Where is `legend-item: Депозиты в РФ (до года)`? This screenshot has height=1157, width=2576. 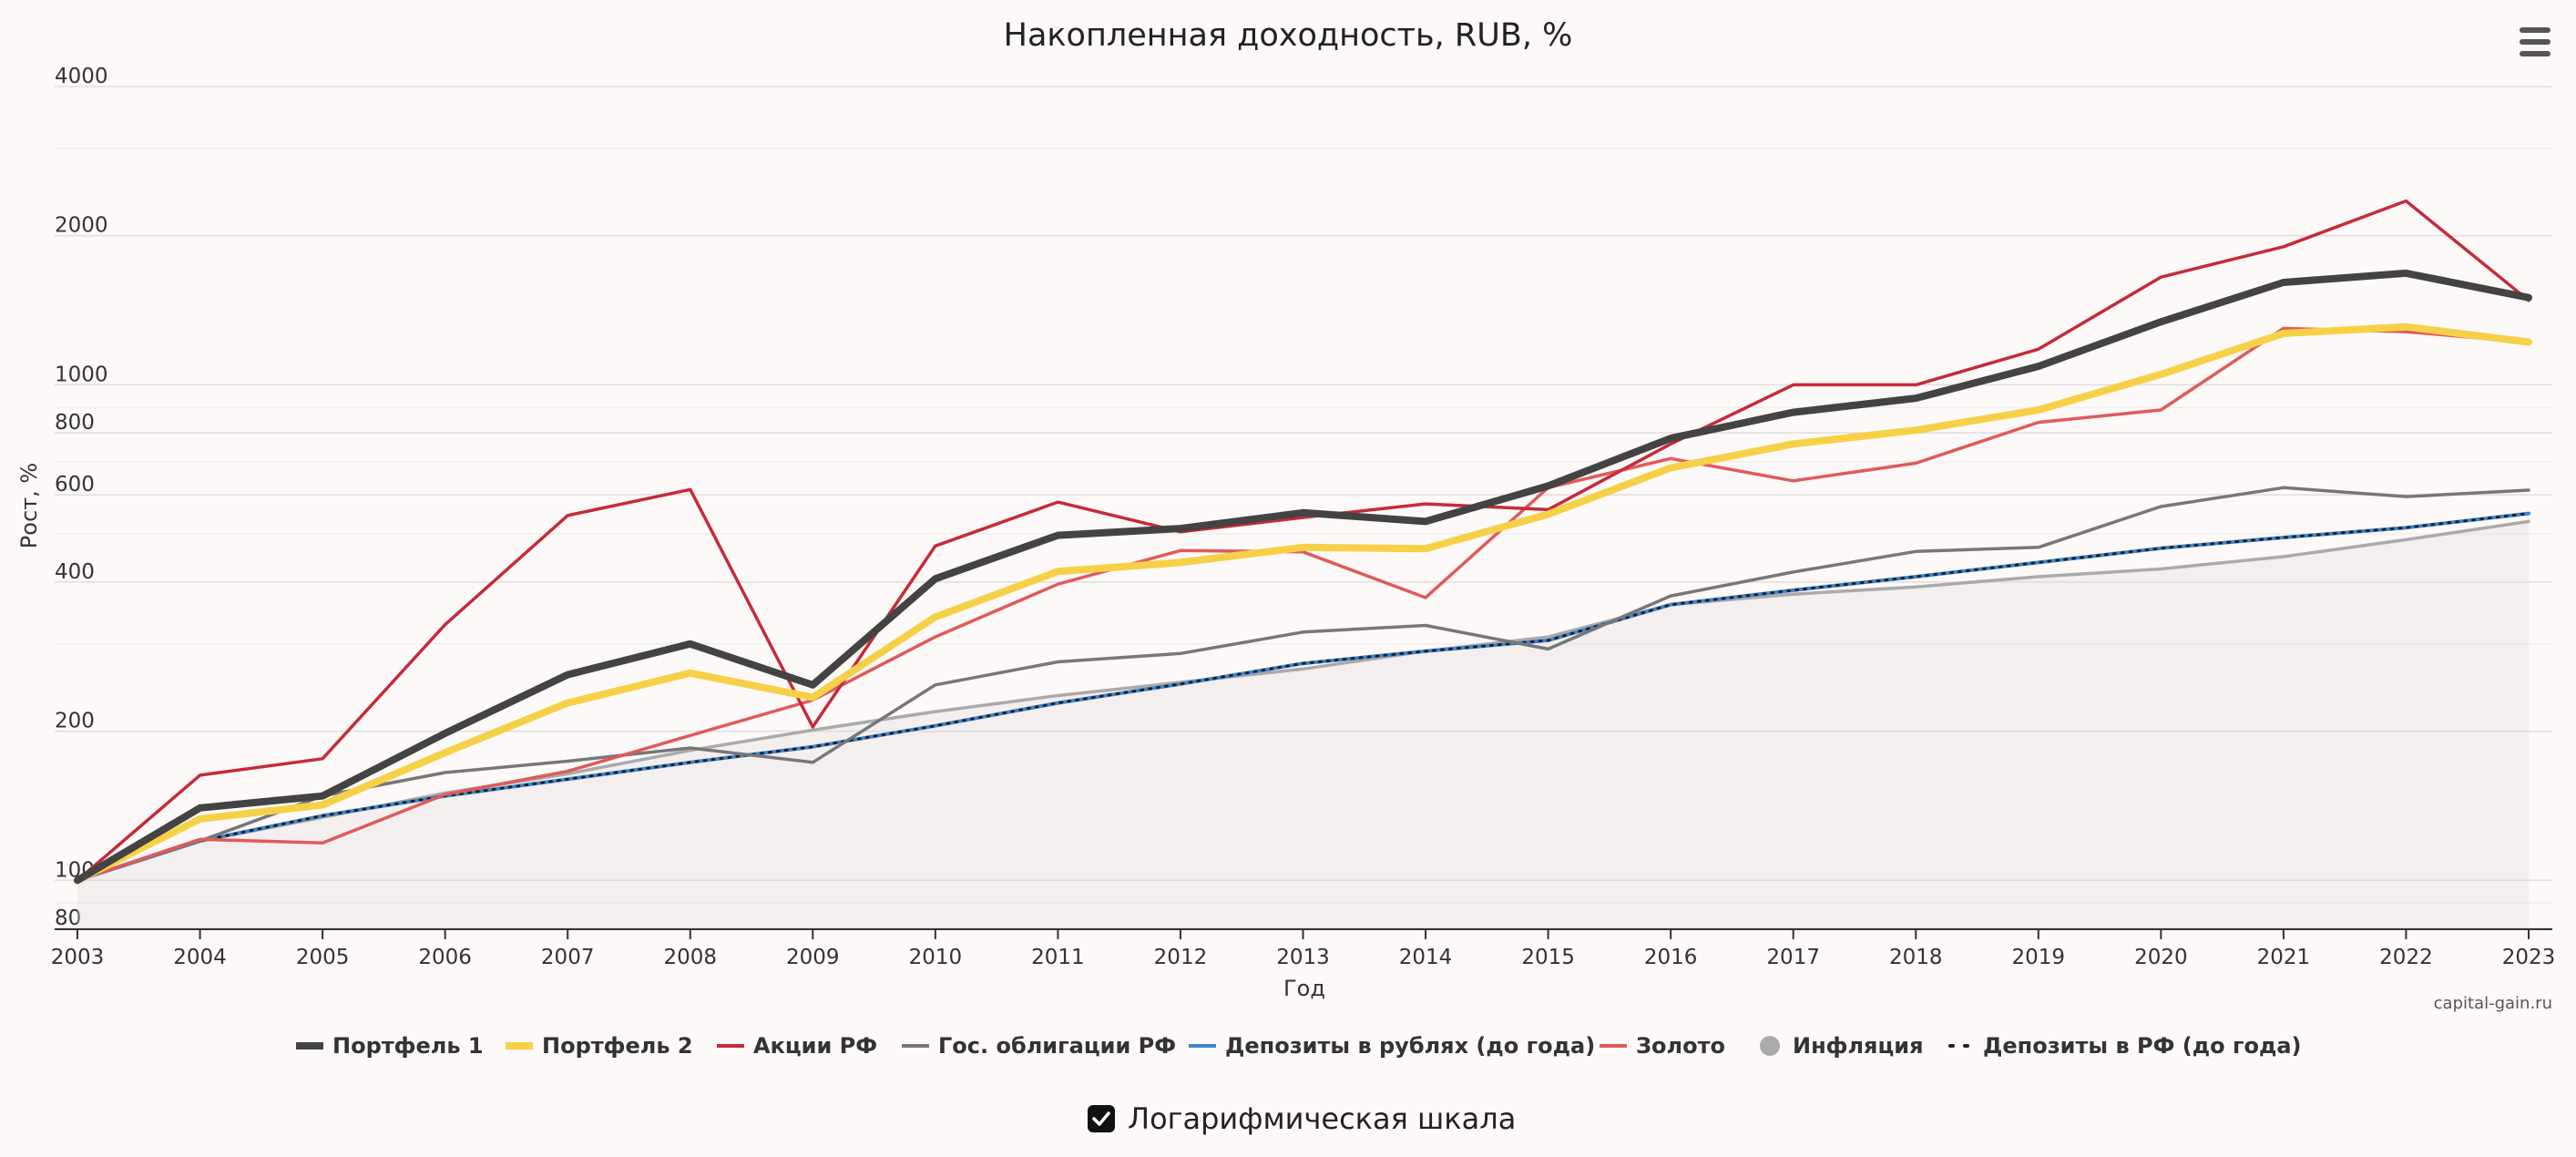
legend-item: Депозиты в РФ (до года) is located at coordinates (2125, 1046).